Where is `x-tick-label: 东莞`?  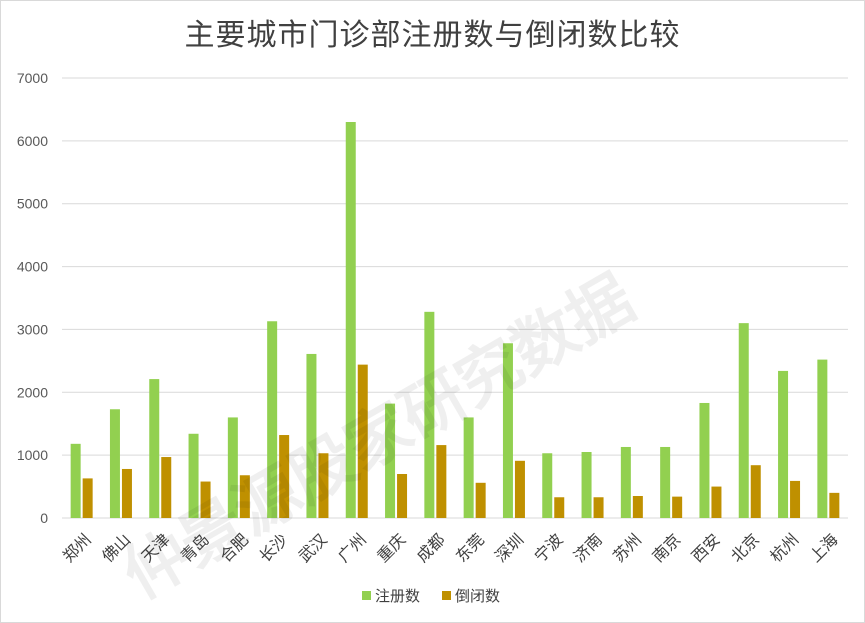
x-tick-label: 东莞 is located at coordinates (470, 548).